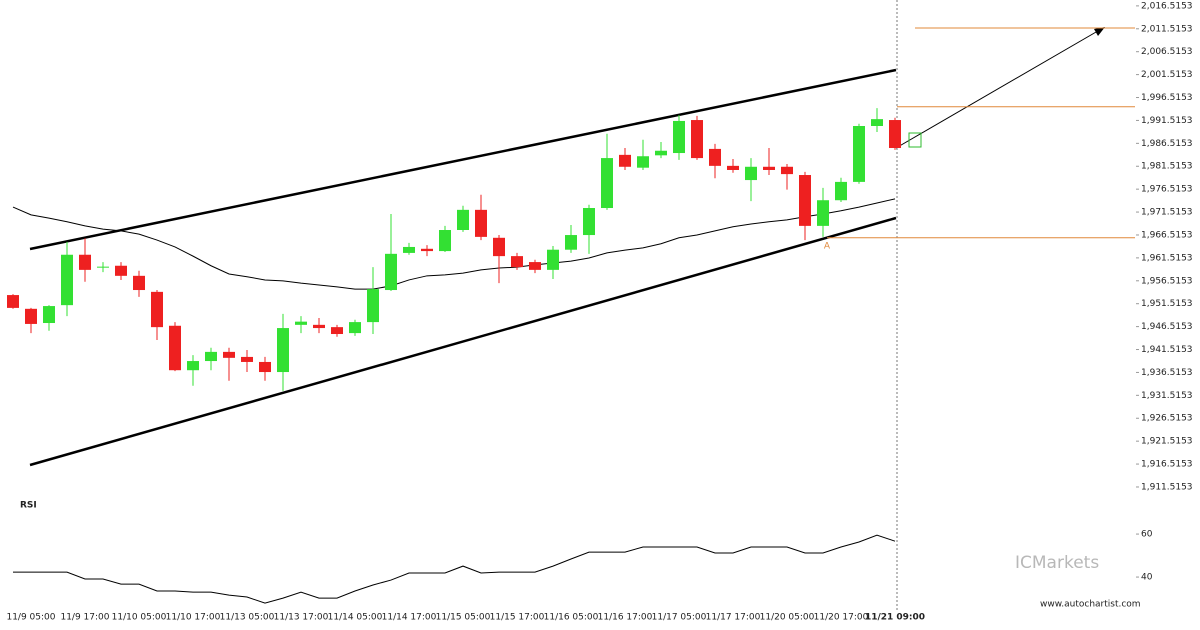  What do you see at coordinates (1167, 419) in the screenshot?
I see `y-tick-label: 1,926.5153` at bounding box center [1167, 419].